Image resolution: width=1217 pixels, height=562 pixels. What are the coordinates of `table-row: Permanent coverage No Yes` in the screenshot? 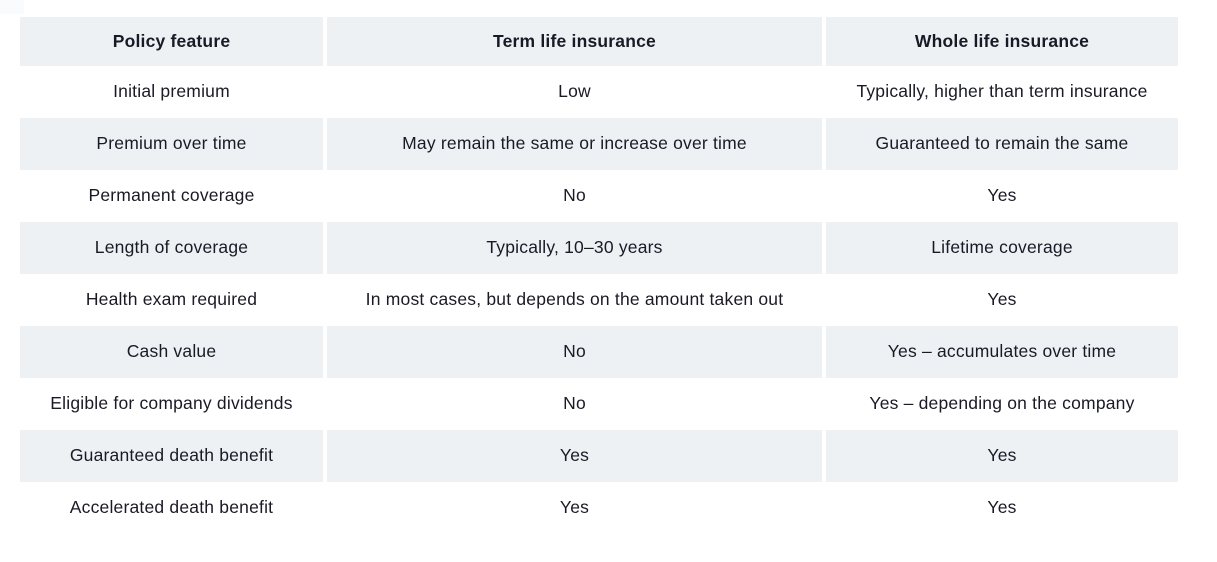 It's located at (599, 196).